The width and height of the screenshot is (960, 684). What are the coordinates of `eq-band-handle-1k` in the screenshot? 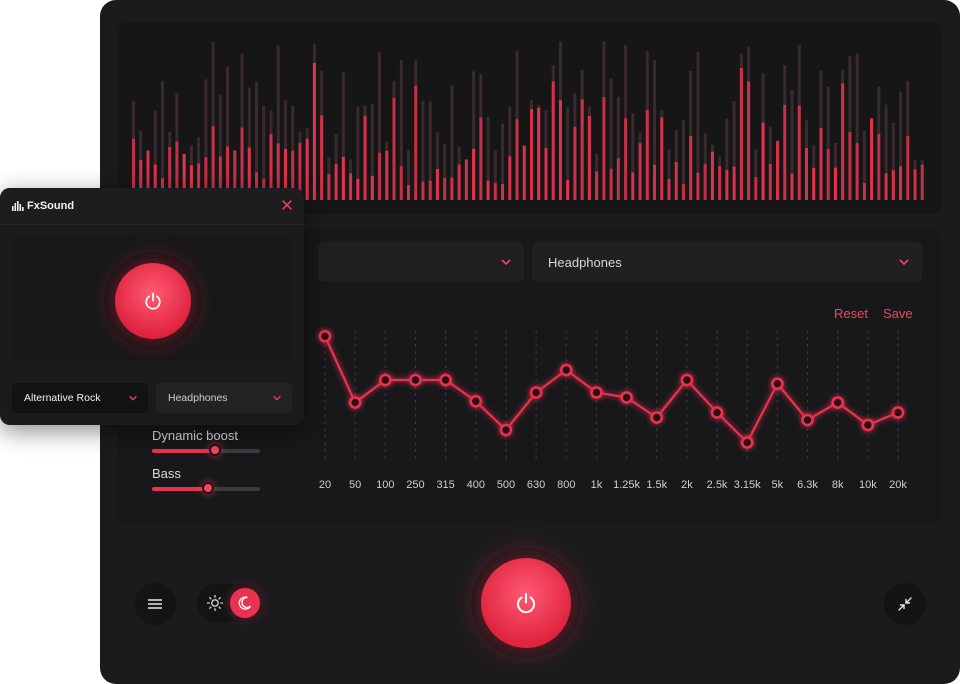 It's located at (596, 392).